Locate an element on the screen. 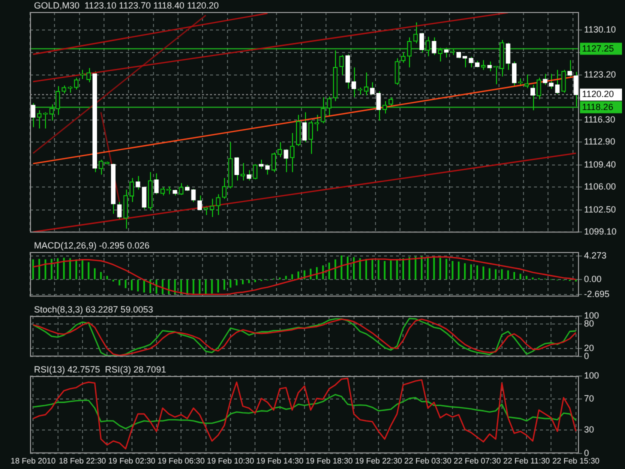 The height and width of the screenshot is (469, 625). ref-line-label: 1118.26 is located at coordinates (598, 107).